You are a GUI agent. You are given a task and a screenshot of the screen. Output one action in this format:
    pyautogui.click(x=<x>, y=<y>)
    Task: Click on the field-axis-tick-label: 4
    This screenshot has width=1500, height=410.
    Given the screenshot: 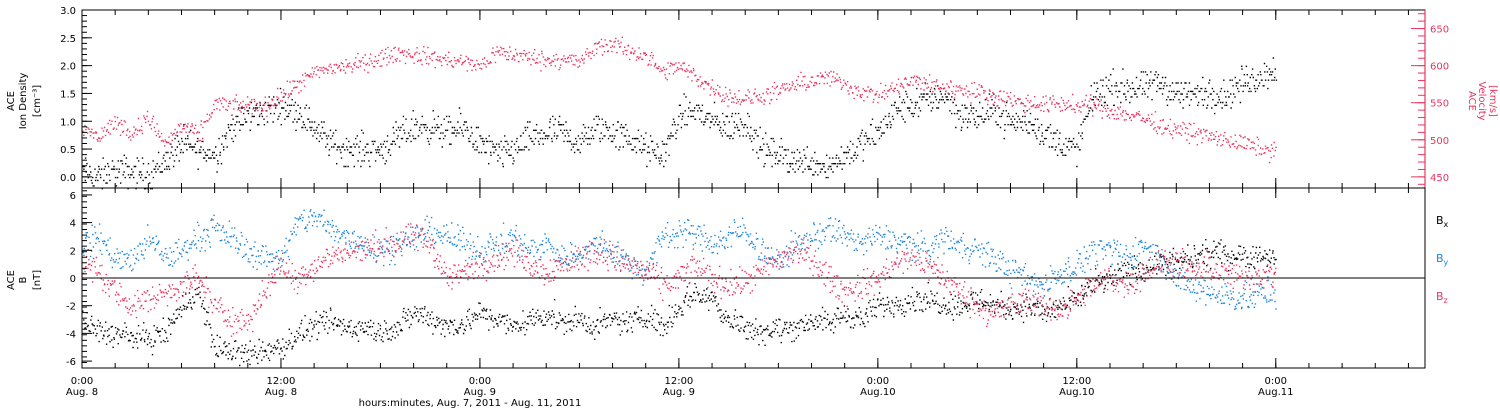 What is the action you would take?
    pyautogui.click(x=73, y=224)
    